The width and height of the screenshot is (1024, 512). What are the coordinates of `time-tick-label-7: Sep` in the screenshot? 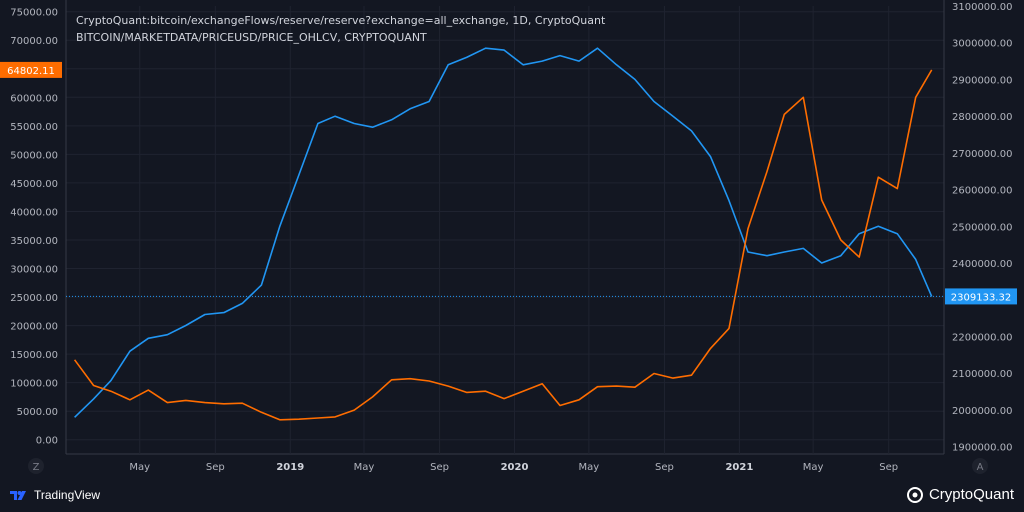 It's located at (664, 467).